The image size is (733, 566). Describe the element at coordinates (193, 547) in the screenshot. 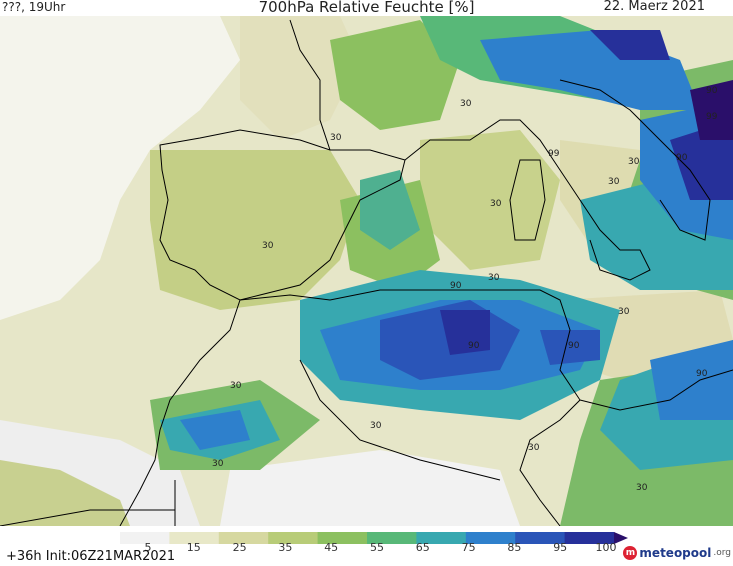

I see `colorbar-tick-label: 15` at that location.